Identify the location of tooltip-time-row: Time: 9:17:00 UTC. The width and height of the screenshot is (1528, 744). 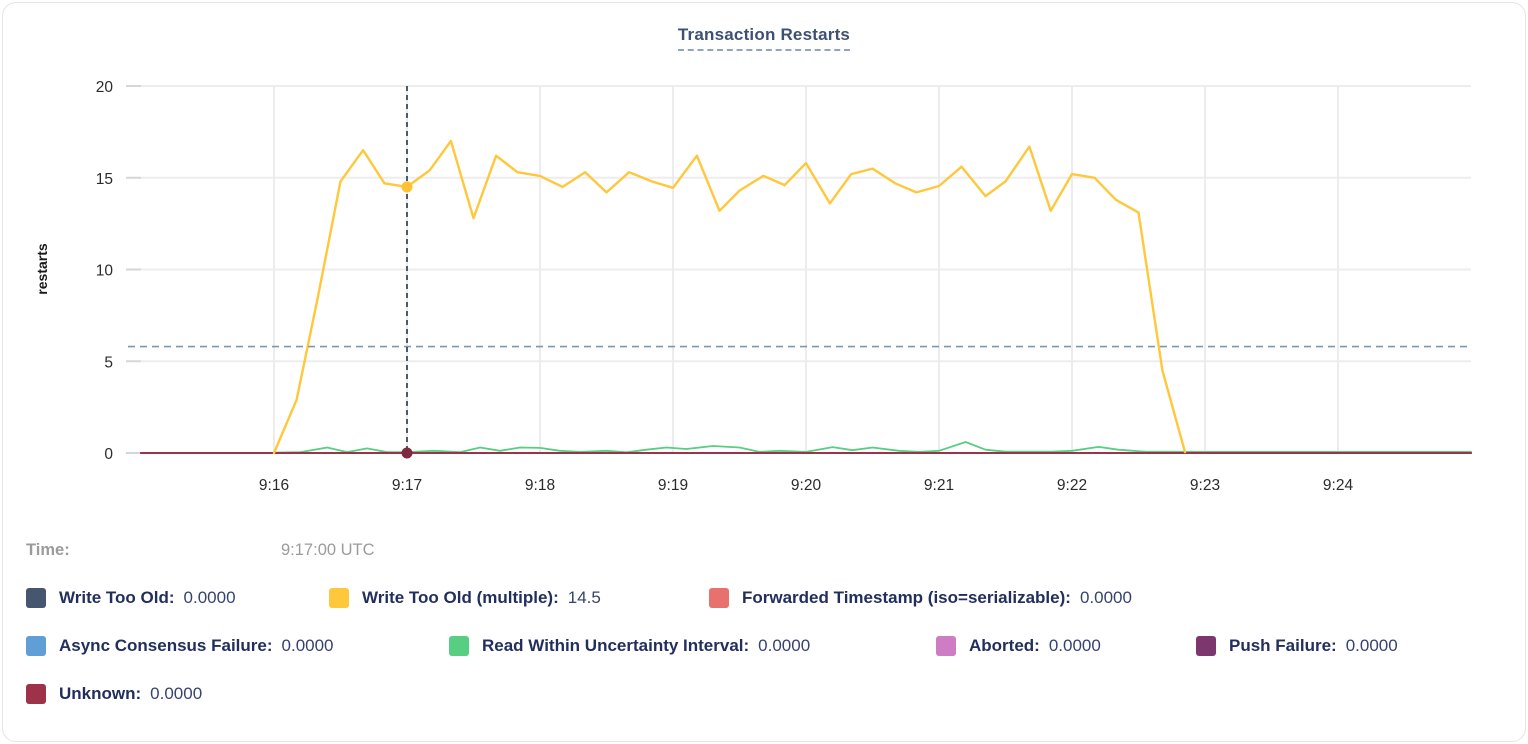
(775, 552).